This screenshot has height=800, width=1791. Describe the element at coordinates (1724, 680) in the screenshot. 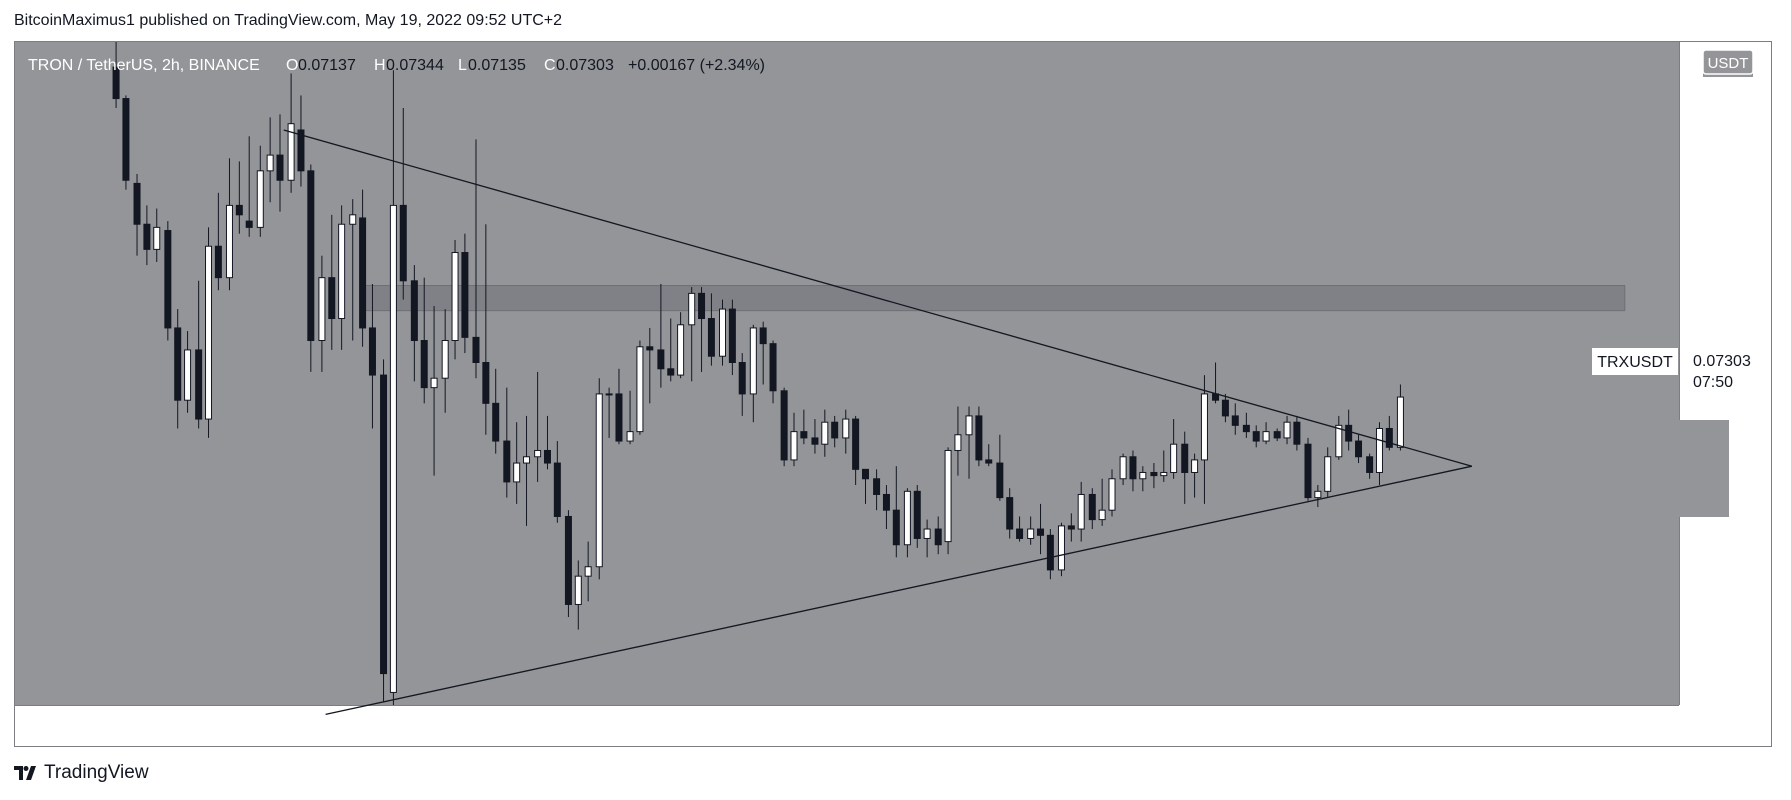

I see `y-tick-label: 0.06400` at that location.